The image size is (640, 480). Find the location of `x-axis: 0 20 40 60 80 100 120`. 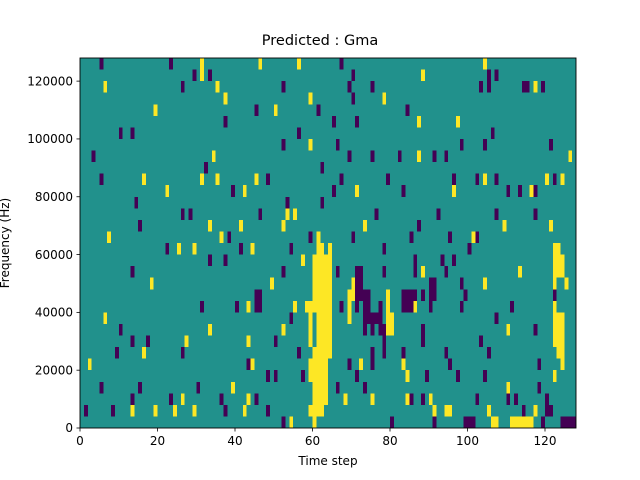

x-axis: 0 20 40 60 80 100 120 is located at coordinates (316, 438).